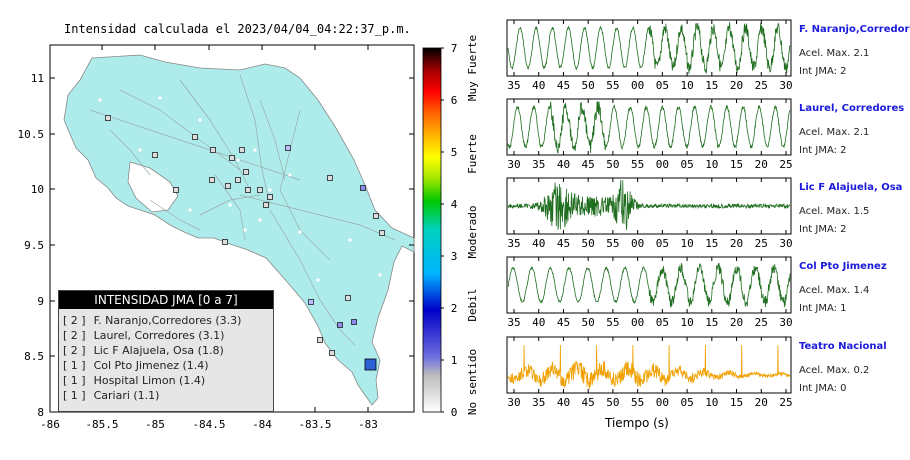 This screenshot has width=910, height=460. What do you see at coordinates (472, 304) in the screenshot?
I see `colorbar-category-label: Debil` at bounding box center [472, 304].